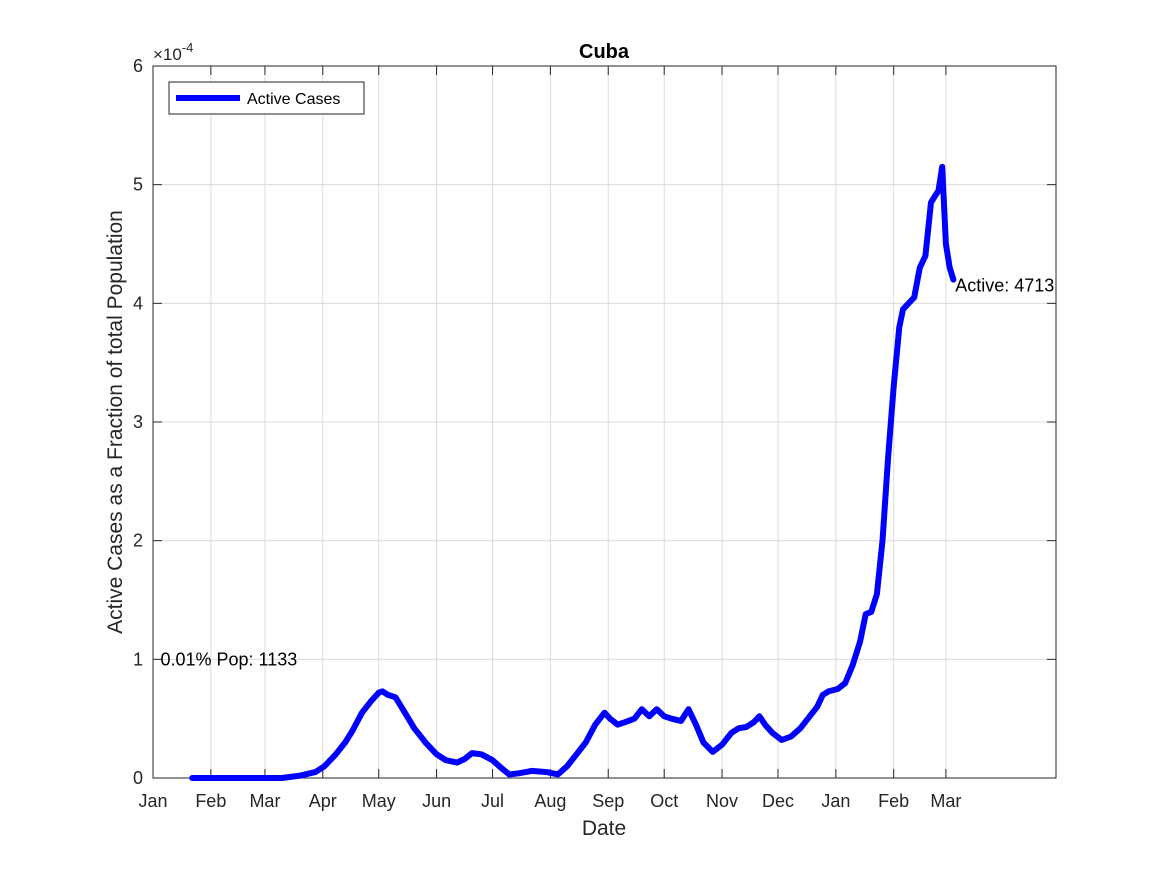 The width and height of the screenshot is (1167, 875). Describe the element at coordinates (138, 303) in the screenshot. I see `y-tick-label: 4` at that location.